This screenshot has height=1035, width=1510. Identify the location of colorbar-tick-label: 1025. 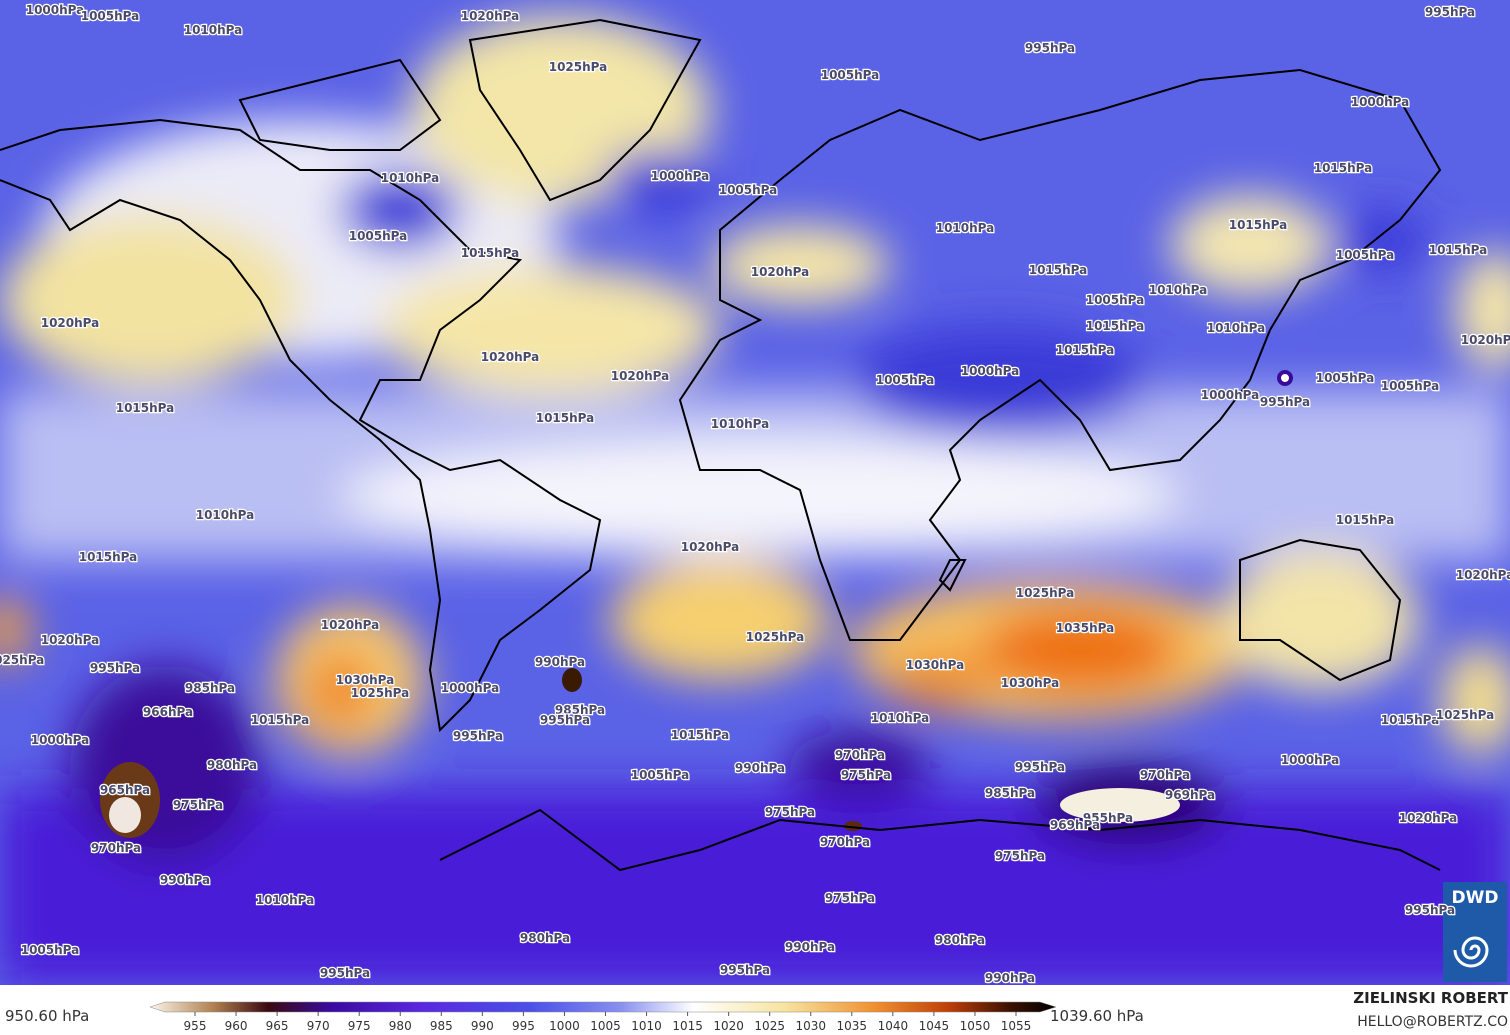
(769, 1026).